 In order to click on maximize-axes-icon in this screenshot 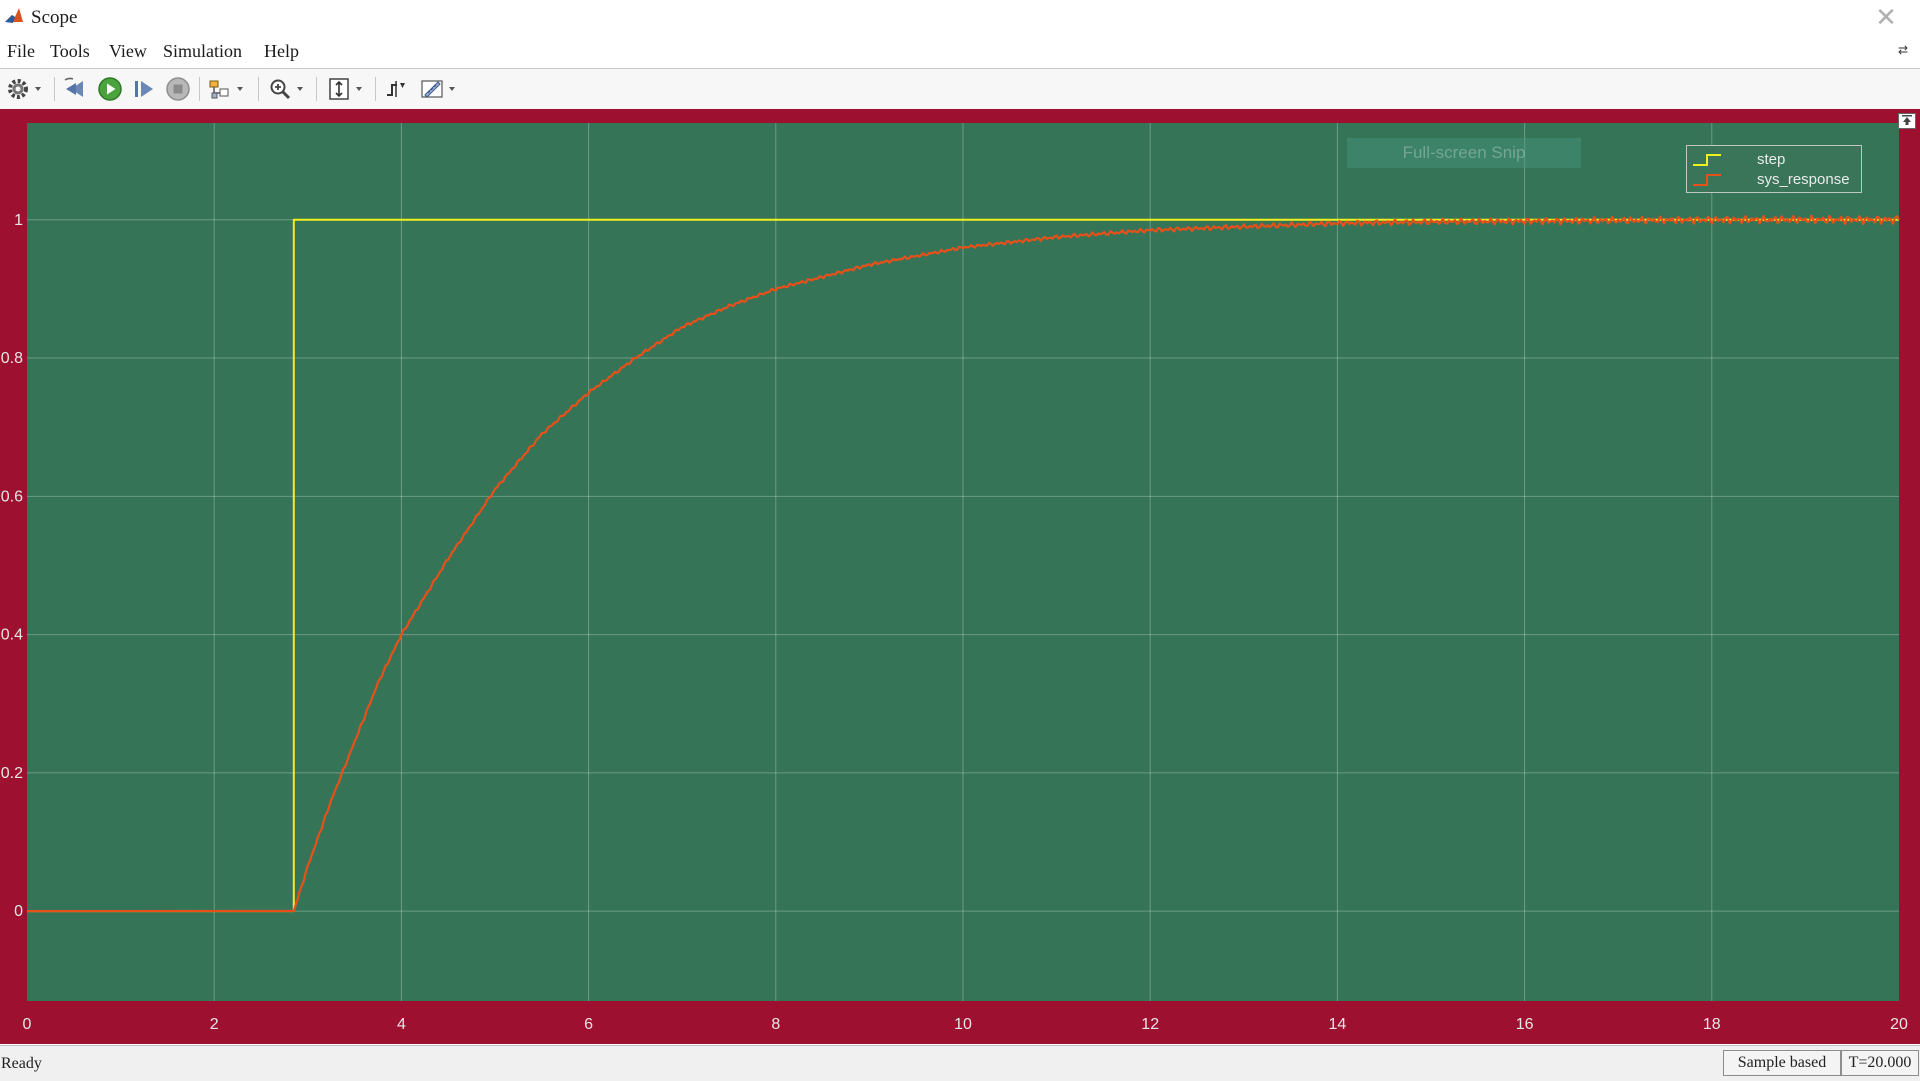, I will do `click(1907, 120)`.